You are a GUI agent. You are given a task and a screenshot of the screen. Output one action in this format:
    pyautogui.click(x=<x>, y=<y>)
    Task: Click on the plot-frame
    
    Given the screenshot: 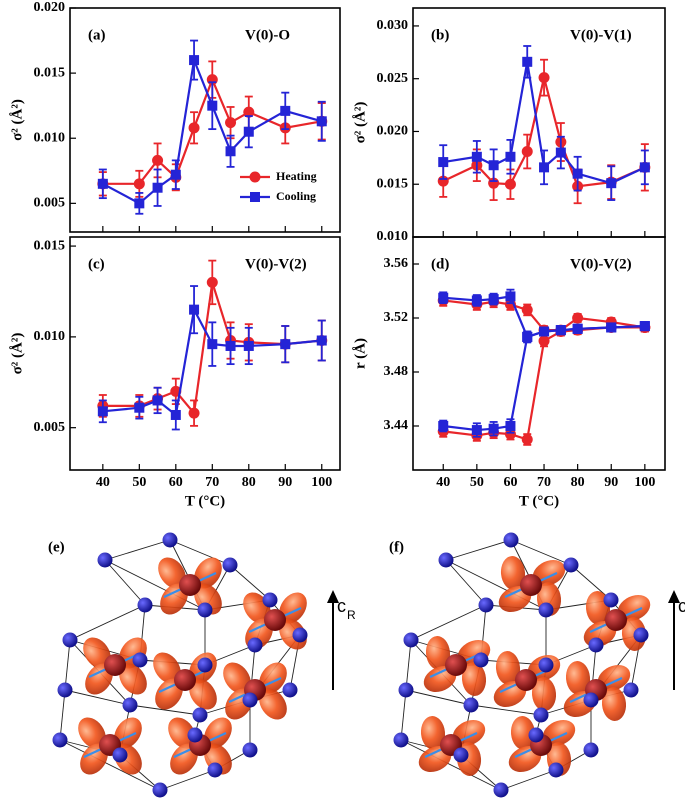 What is the action you would take?
    pyautogui.click(x=539, y=353)
    